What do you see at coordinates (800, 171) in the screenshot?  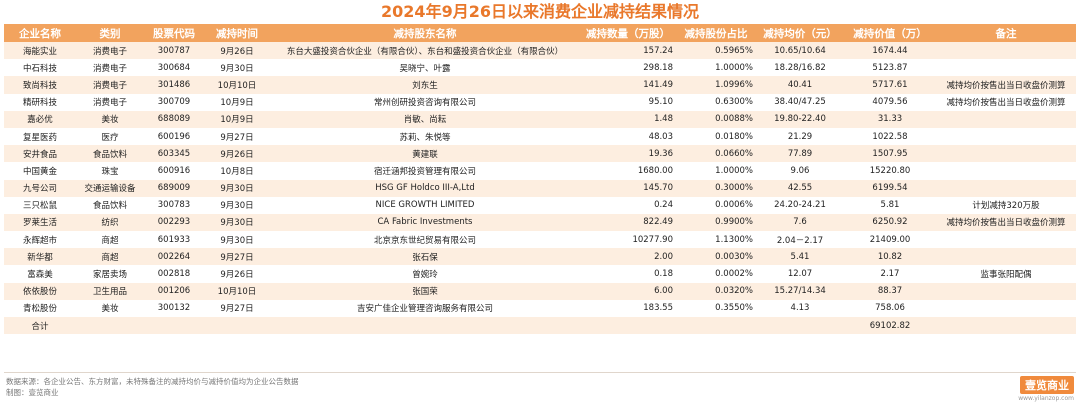 I see `avg-price-cell: 9.06` at bounding box center [800, 171].